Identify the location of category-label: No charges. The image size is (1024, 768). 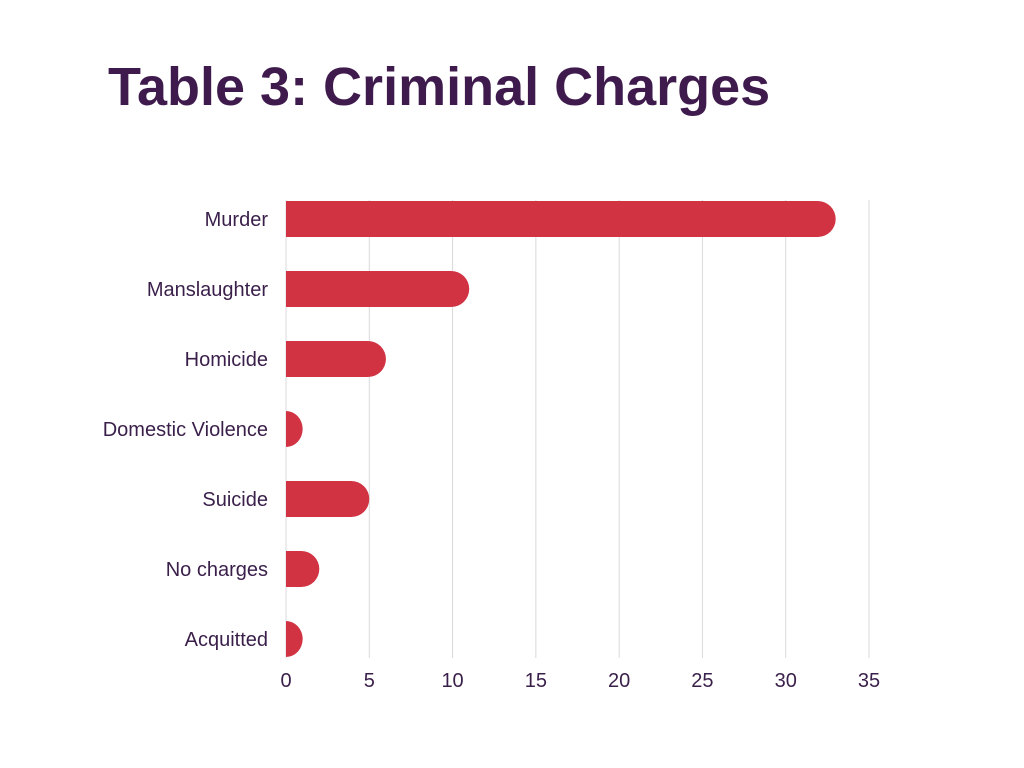
(217, 570).